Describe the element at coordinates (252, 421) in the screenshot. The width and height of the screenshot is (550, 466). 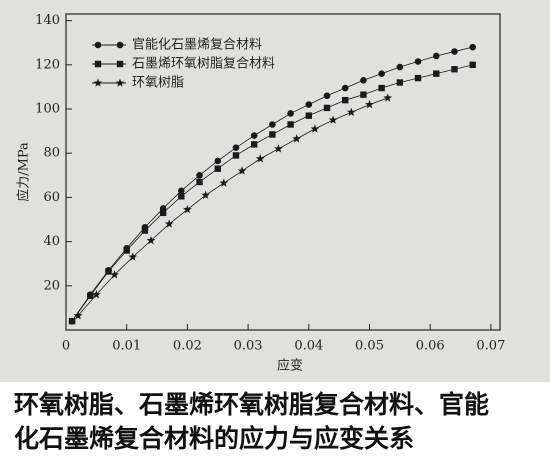
I see `caption: 环氧树脂、石墨烯环氧树脂复合材料、官能化石墨烯复合材料的应力与应变关系` at that location.